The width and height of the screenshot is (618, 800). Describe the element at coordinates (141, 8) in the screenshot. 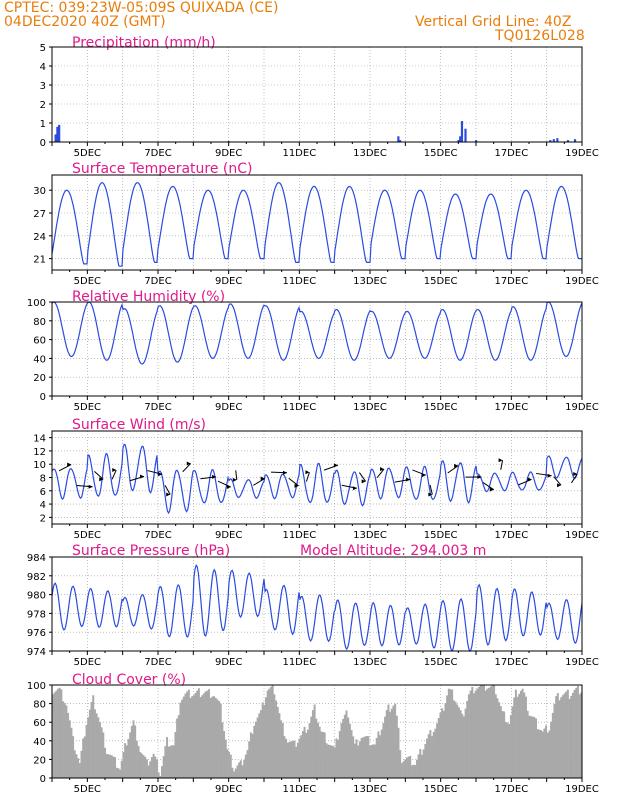

I see `header-location: CPTEC: 039:23W-05:09S QUIXADA (CE)` at that location.